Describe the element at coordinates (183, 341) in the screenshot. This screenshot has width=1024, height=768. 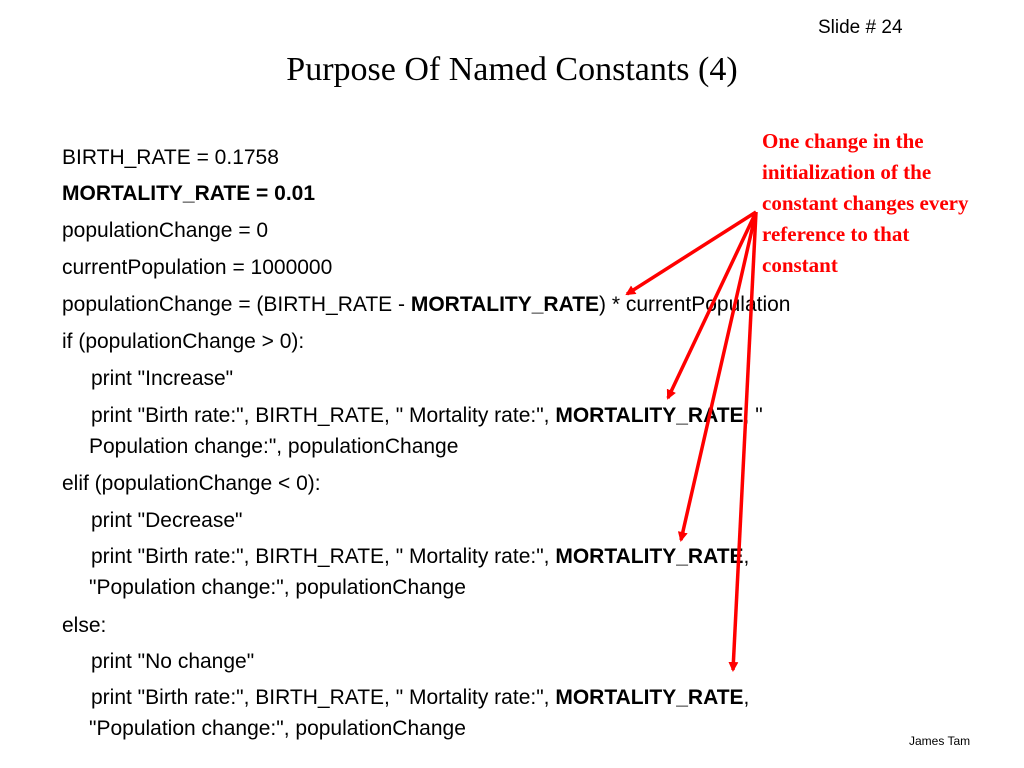
I see `code-line-if: if (populationChange > 0):` at that location.